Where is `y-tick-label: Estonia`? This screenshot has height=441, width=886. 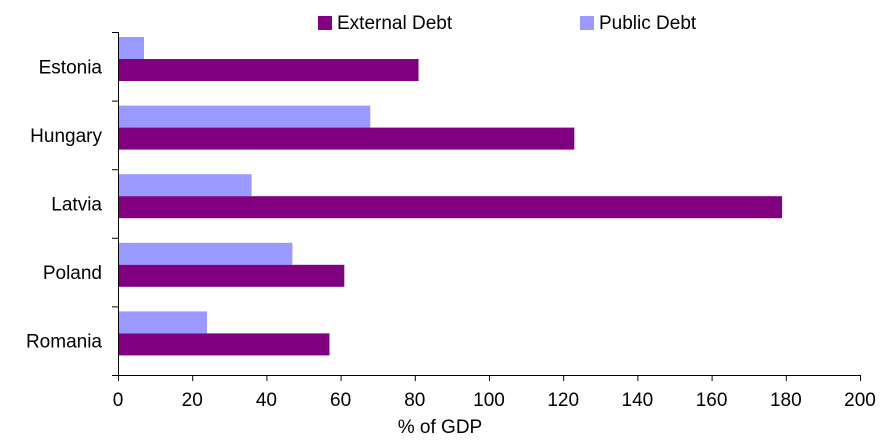 y-tick-label: Estonia is located at coordinates (71, 67).